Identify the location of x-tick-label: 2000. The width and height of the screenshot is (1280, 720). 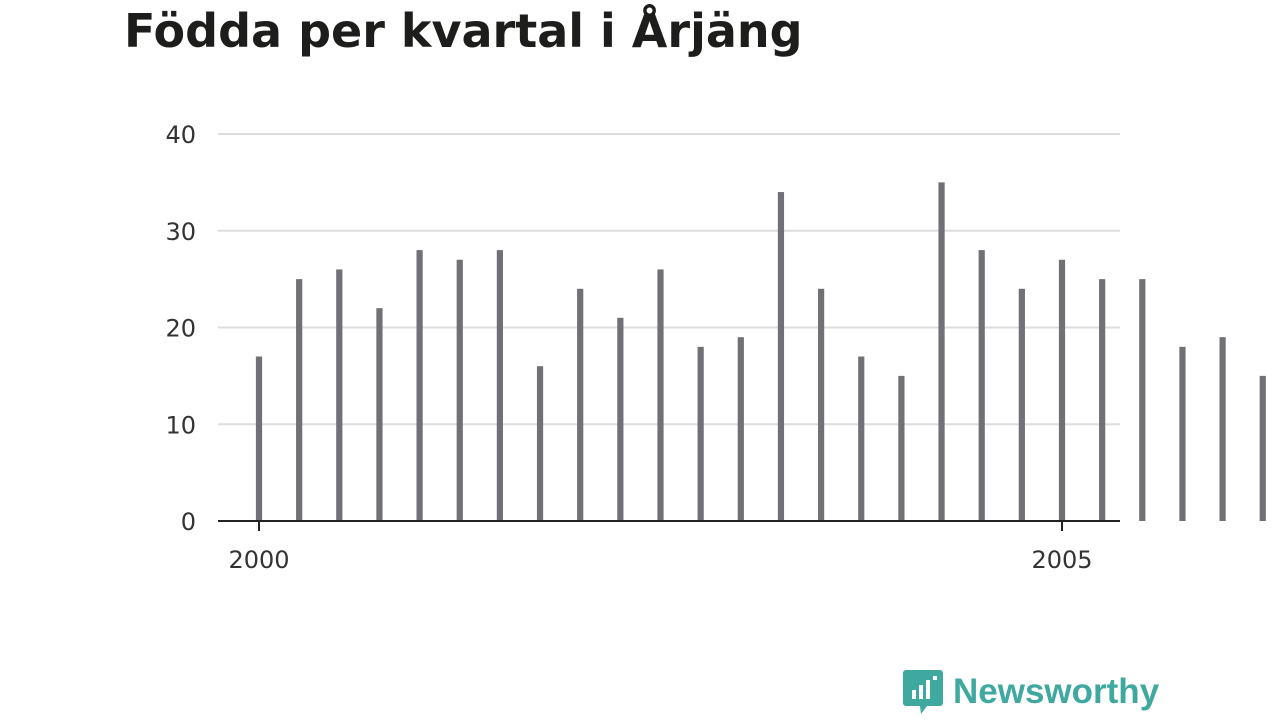
(258, 560).